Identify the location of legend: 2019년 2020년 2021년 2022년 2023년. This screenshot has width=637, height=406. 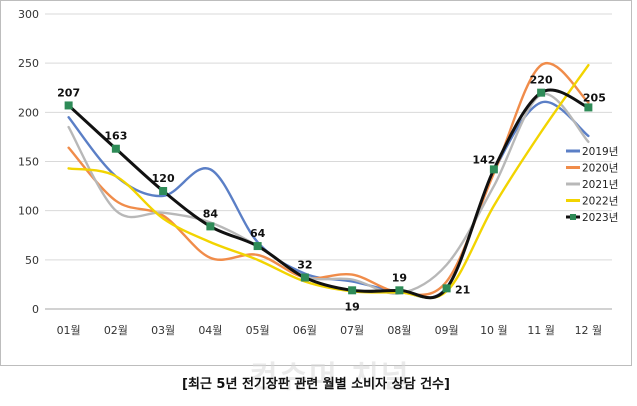
(592, 185).